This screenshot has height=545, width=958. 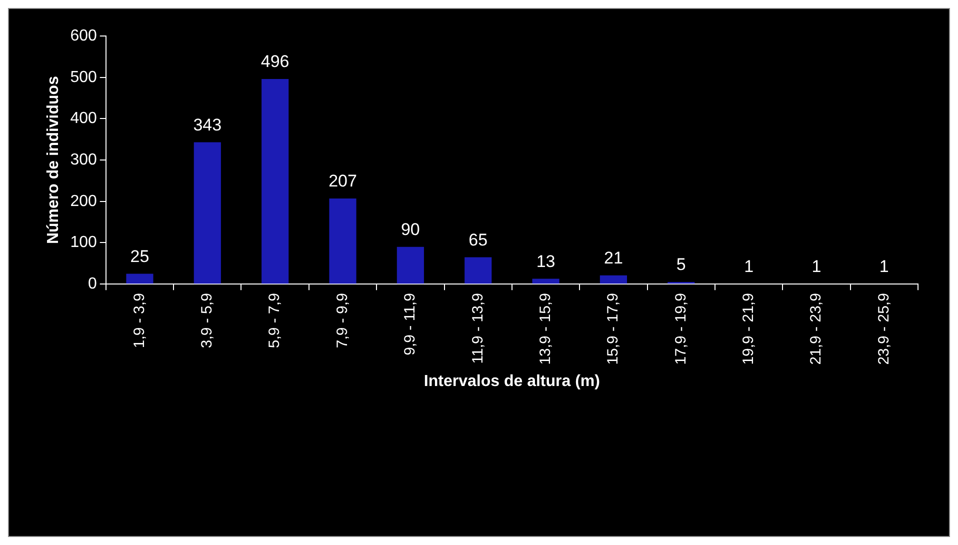 What do you see at coordinates (512, 381) in the screenshot?
I see `x-axis-title: Intervalos de altura (m)` at bounding box center [512, 381].